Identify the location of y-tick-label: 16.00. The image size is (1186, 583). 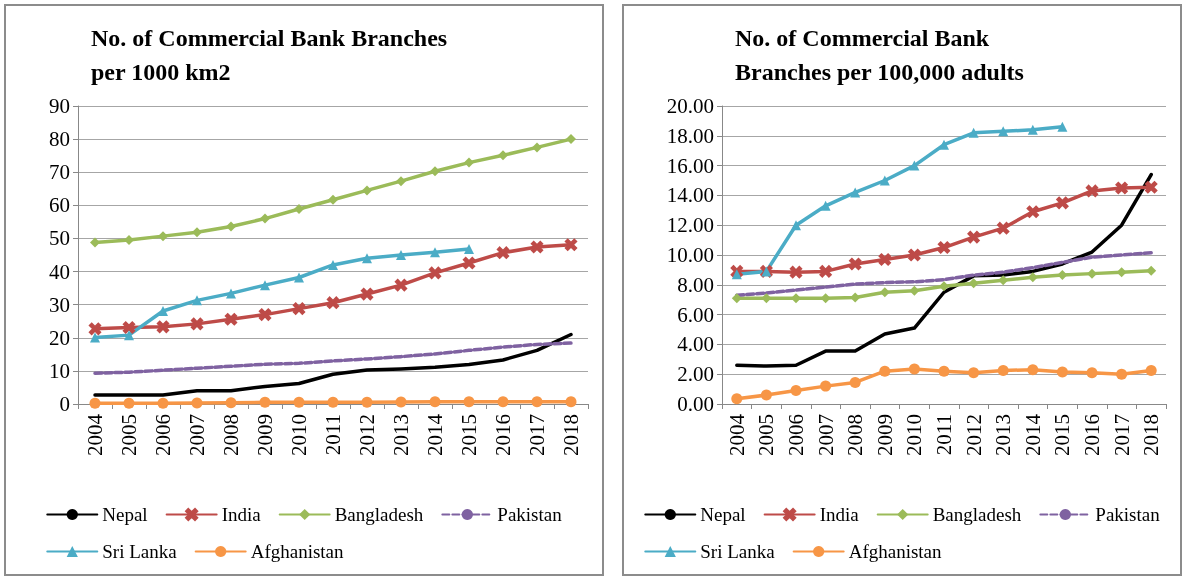
(690, 165).